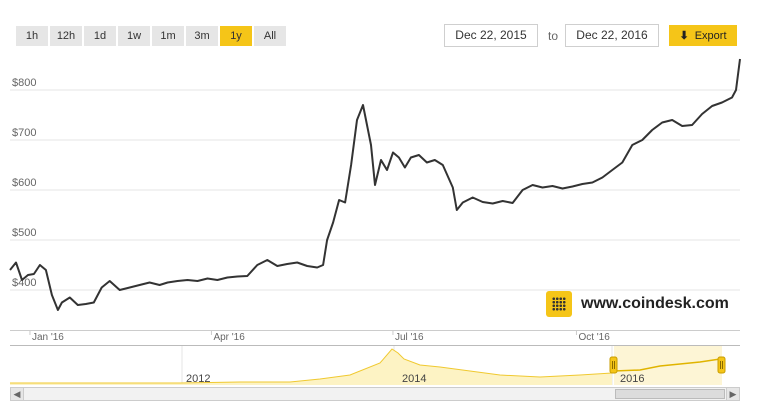  Describe the element at coordinates (670, 394) in the screenshot. I see `scrollbar-thumb` at that location.